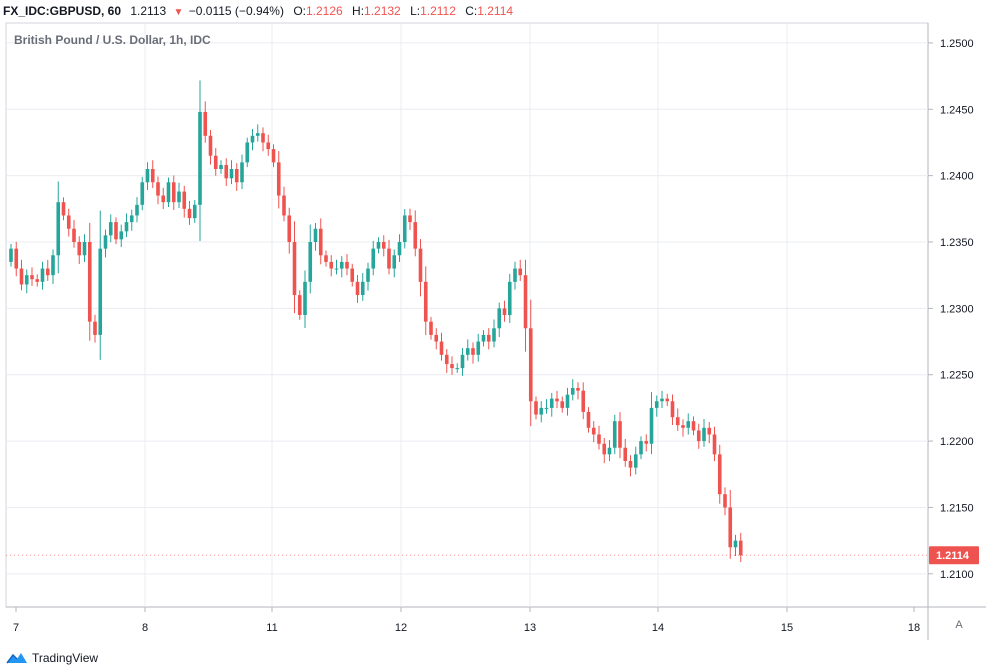  Describe the element at coordinates (62, 11) in the screenshot. I see `symbol-label: FX_IDC:GBPUSD, 60` at that location.